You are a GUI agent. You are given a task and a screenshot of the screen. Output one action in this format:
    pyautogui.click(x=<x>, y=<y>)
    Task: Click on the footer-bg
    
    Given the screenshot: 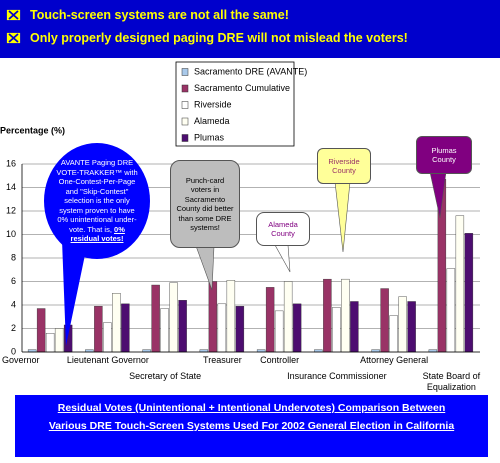 What is the action you would take?
    pyautogui.click(x=251, y=426)
    